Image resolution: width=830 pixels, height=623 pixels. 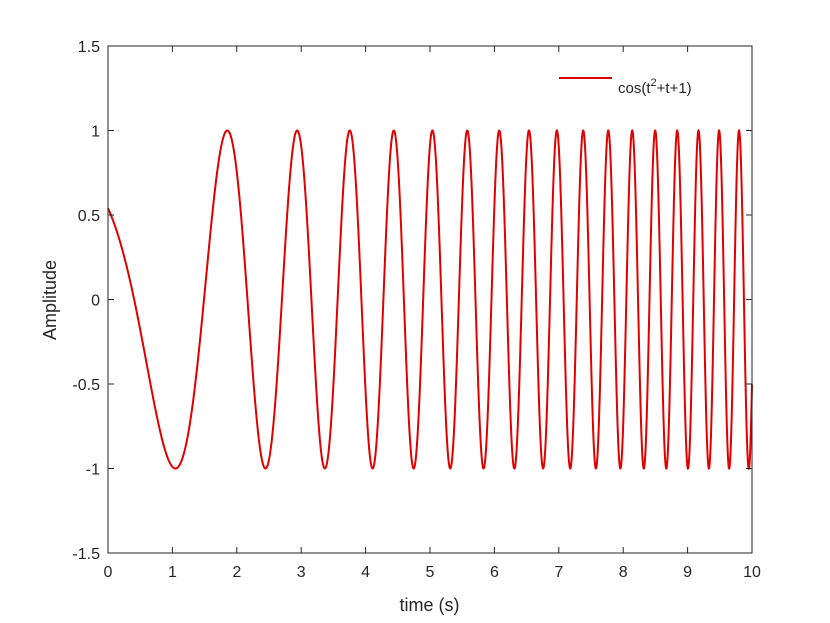 What do you see at coordinates (89, 47) in the screenshot?
I see `y-tick-label: 1.5` at bounding box center [89, 47].